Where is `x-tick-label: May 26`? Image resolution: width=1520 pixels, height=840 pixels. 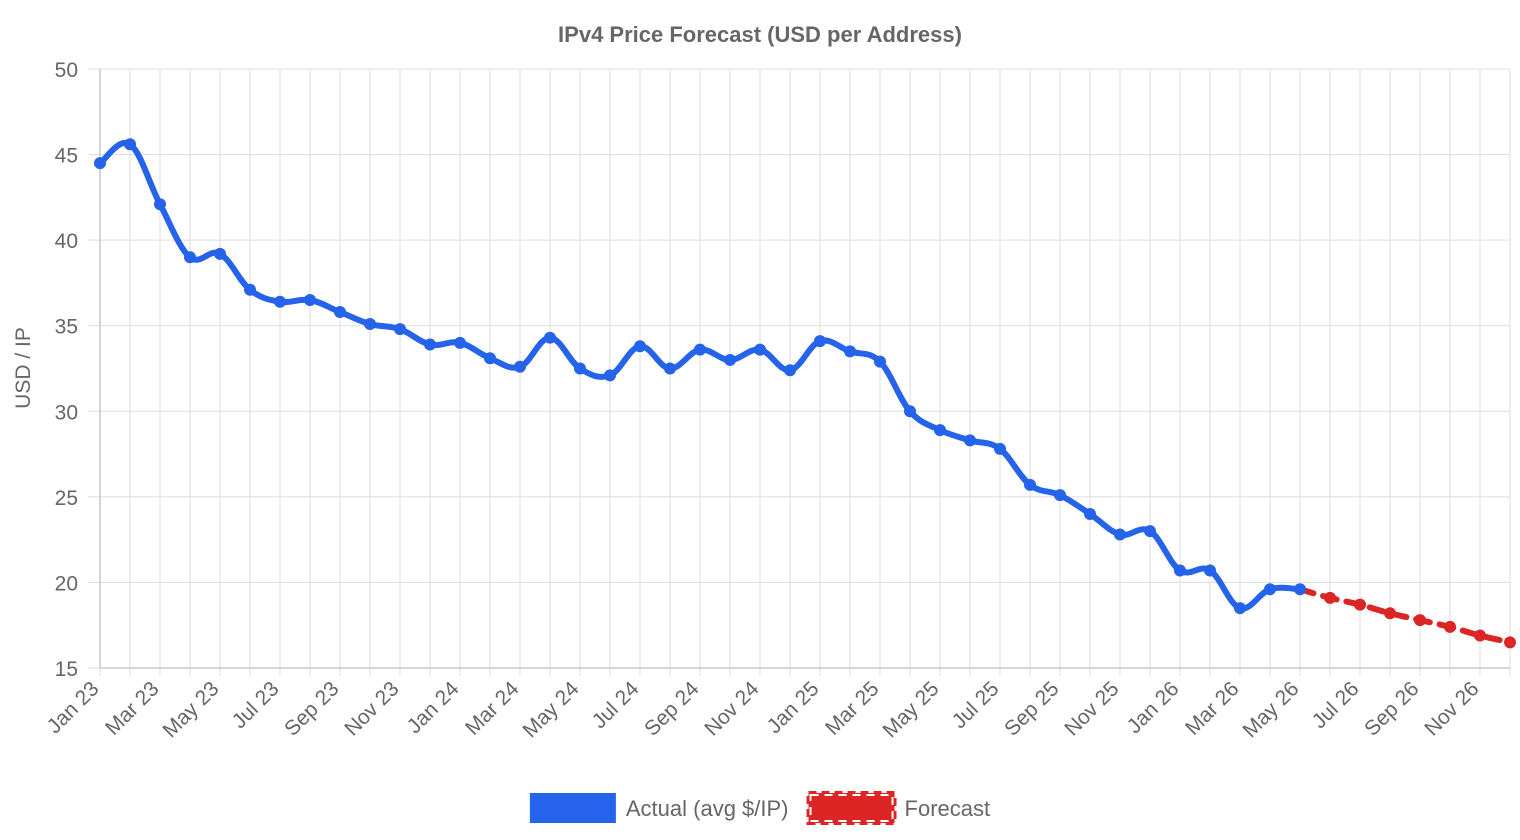 x-tick-label: May 26 is located at coordinates (1271, 709).